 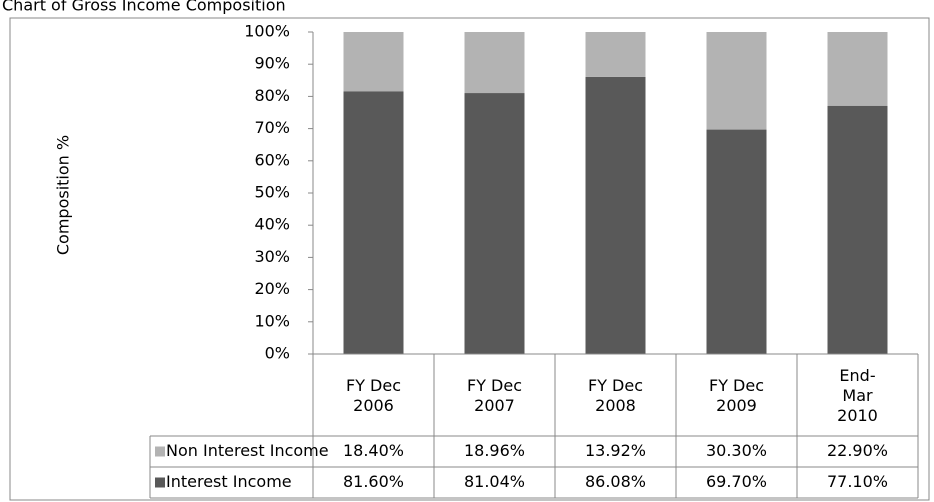 What do you see at coordinates (857, 450) in the screenshot?
I see `value-label: 22.90%` at bounding box center [857, 450].